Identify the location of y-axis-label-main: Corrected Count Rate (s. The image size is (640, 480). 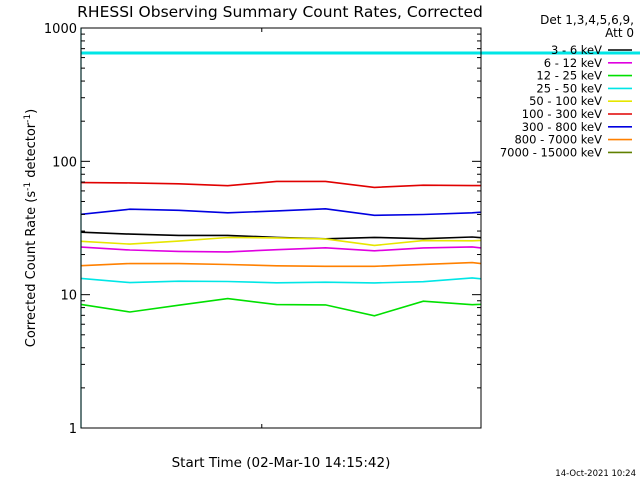
(31, 269).